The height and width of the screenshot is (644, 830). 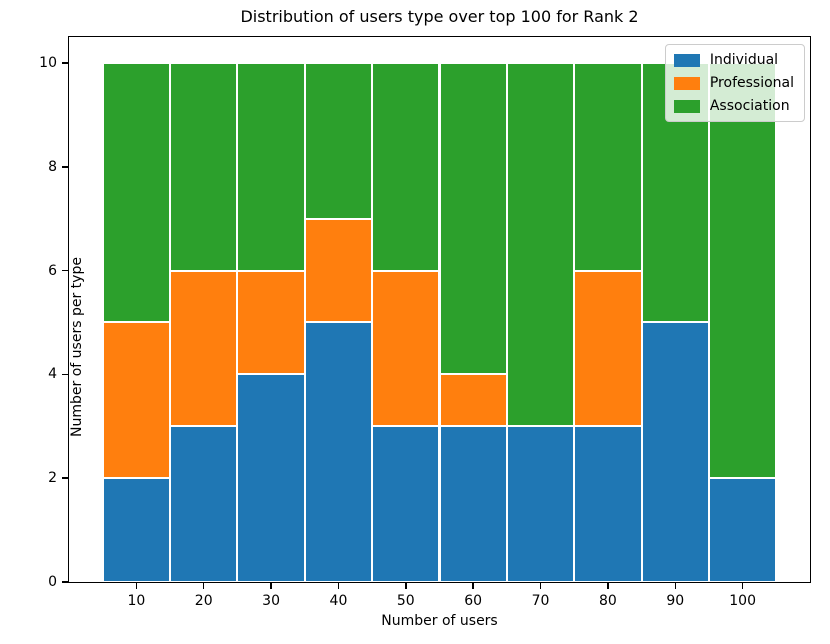 I want to click on x-tick-label: 30, so click(x=271, y=601).